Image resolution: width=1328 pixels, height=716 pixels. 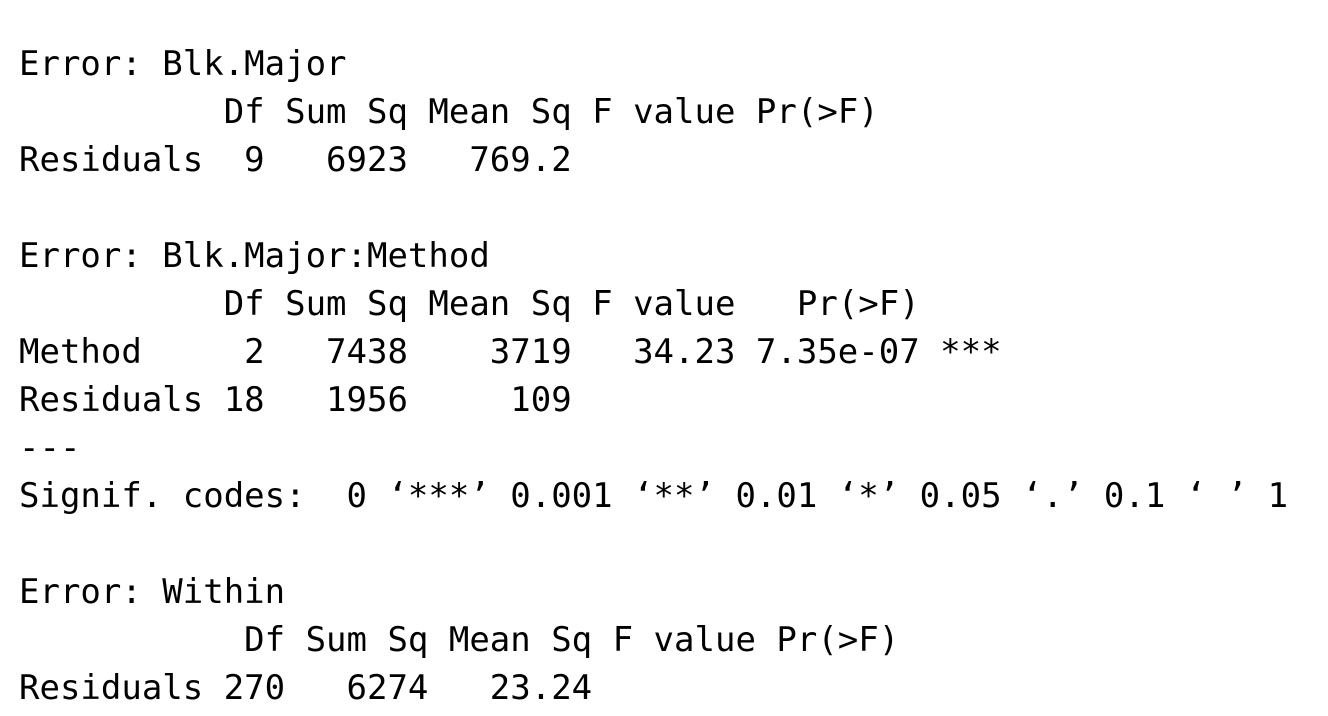 What do you see at coordinates (295, 160) in the screenshot?
I see `anova-row-residuals: Residuals 9 6923 769.2` at bounding box center [295, 160].